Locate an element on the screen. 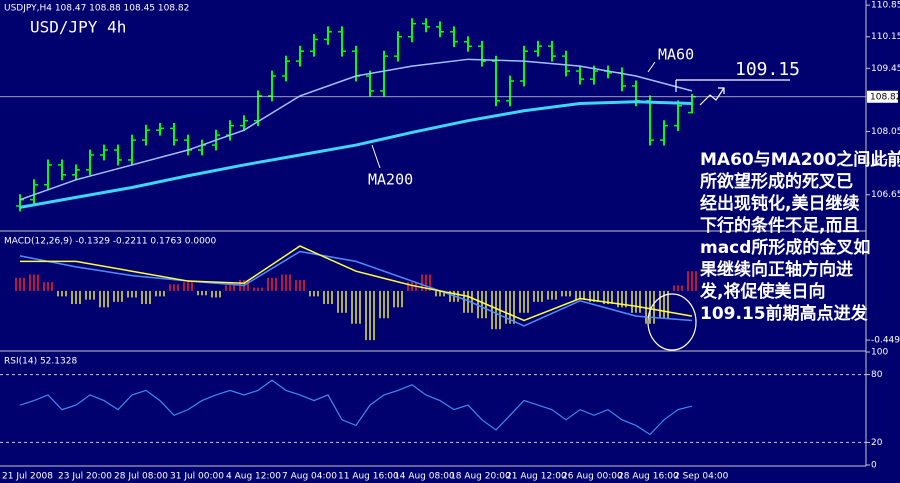  chart-title: USD/JPY 4h is located at coordinates (78, 27).